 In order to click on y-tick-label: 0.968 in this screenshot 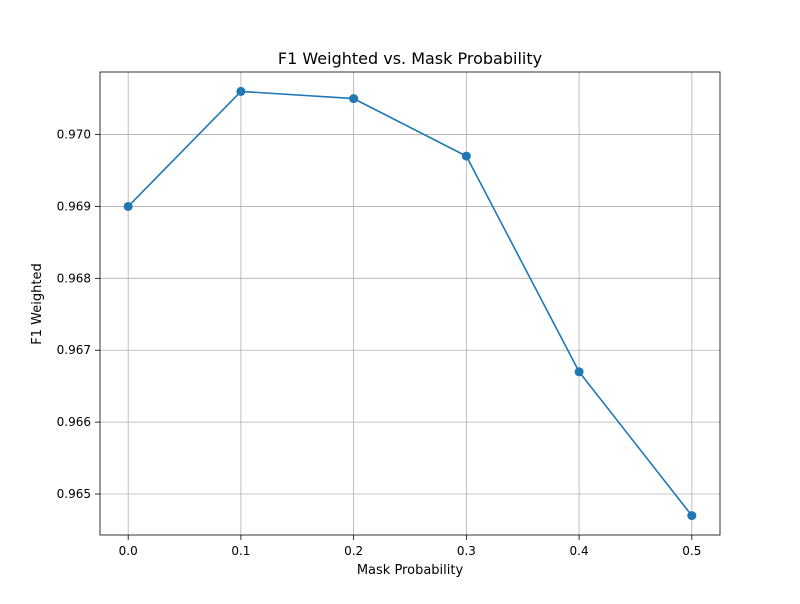, I will do `click(74, 278)`.